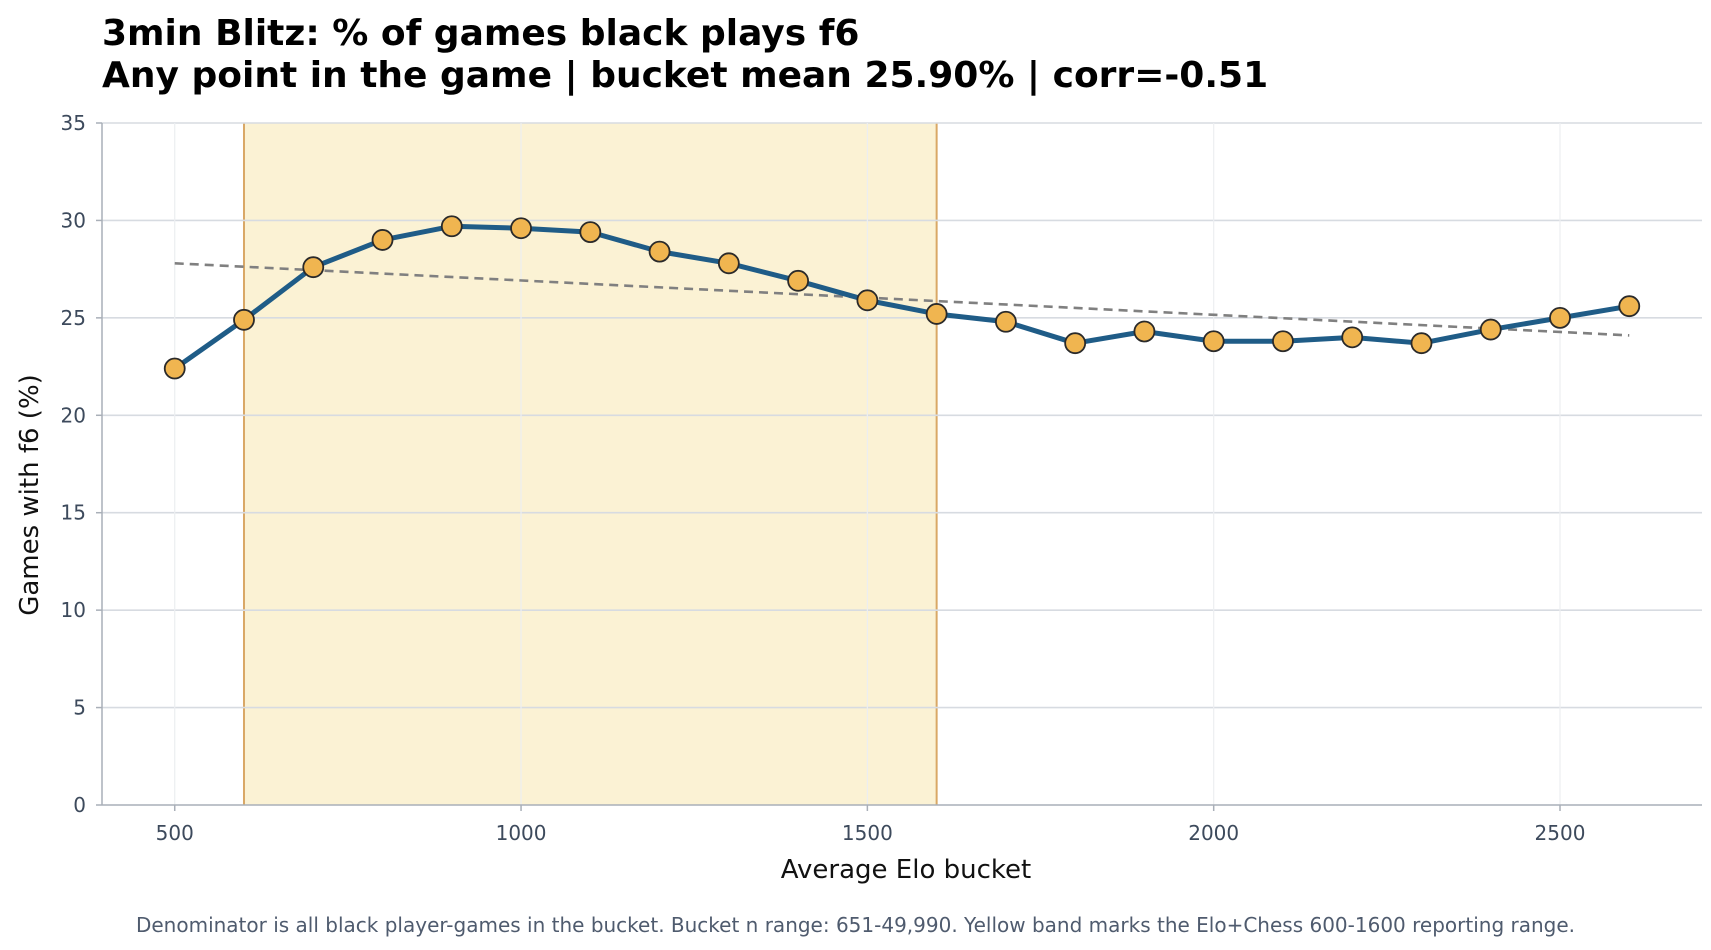  What do you see at coordinates (73, 415) in the screenshot?
I see `y-tick-label: 20` at bounding box center [73, 415].